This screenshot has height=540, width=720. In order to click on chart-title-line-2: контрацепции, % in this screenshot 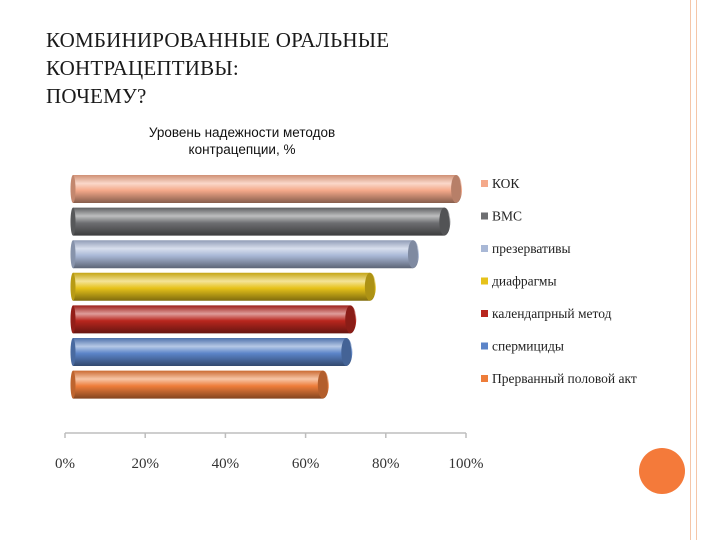, I will do `click(242, 149)`.